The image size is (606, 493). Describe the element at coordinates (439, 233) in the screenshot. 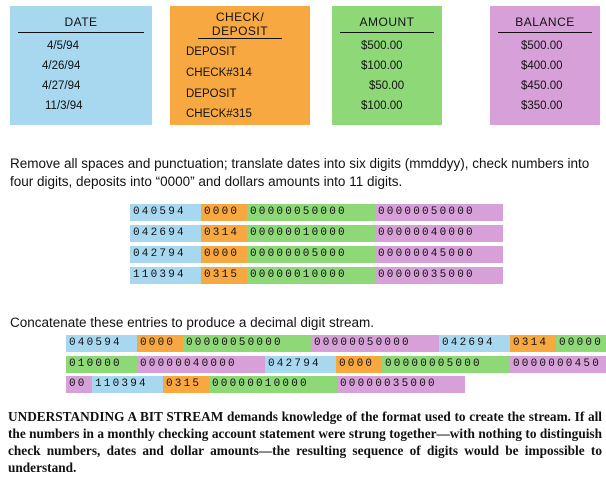

I see `balance-digits: 00000040000` at that location.